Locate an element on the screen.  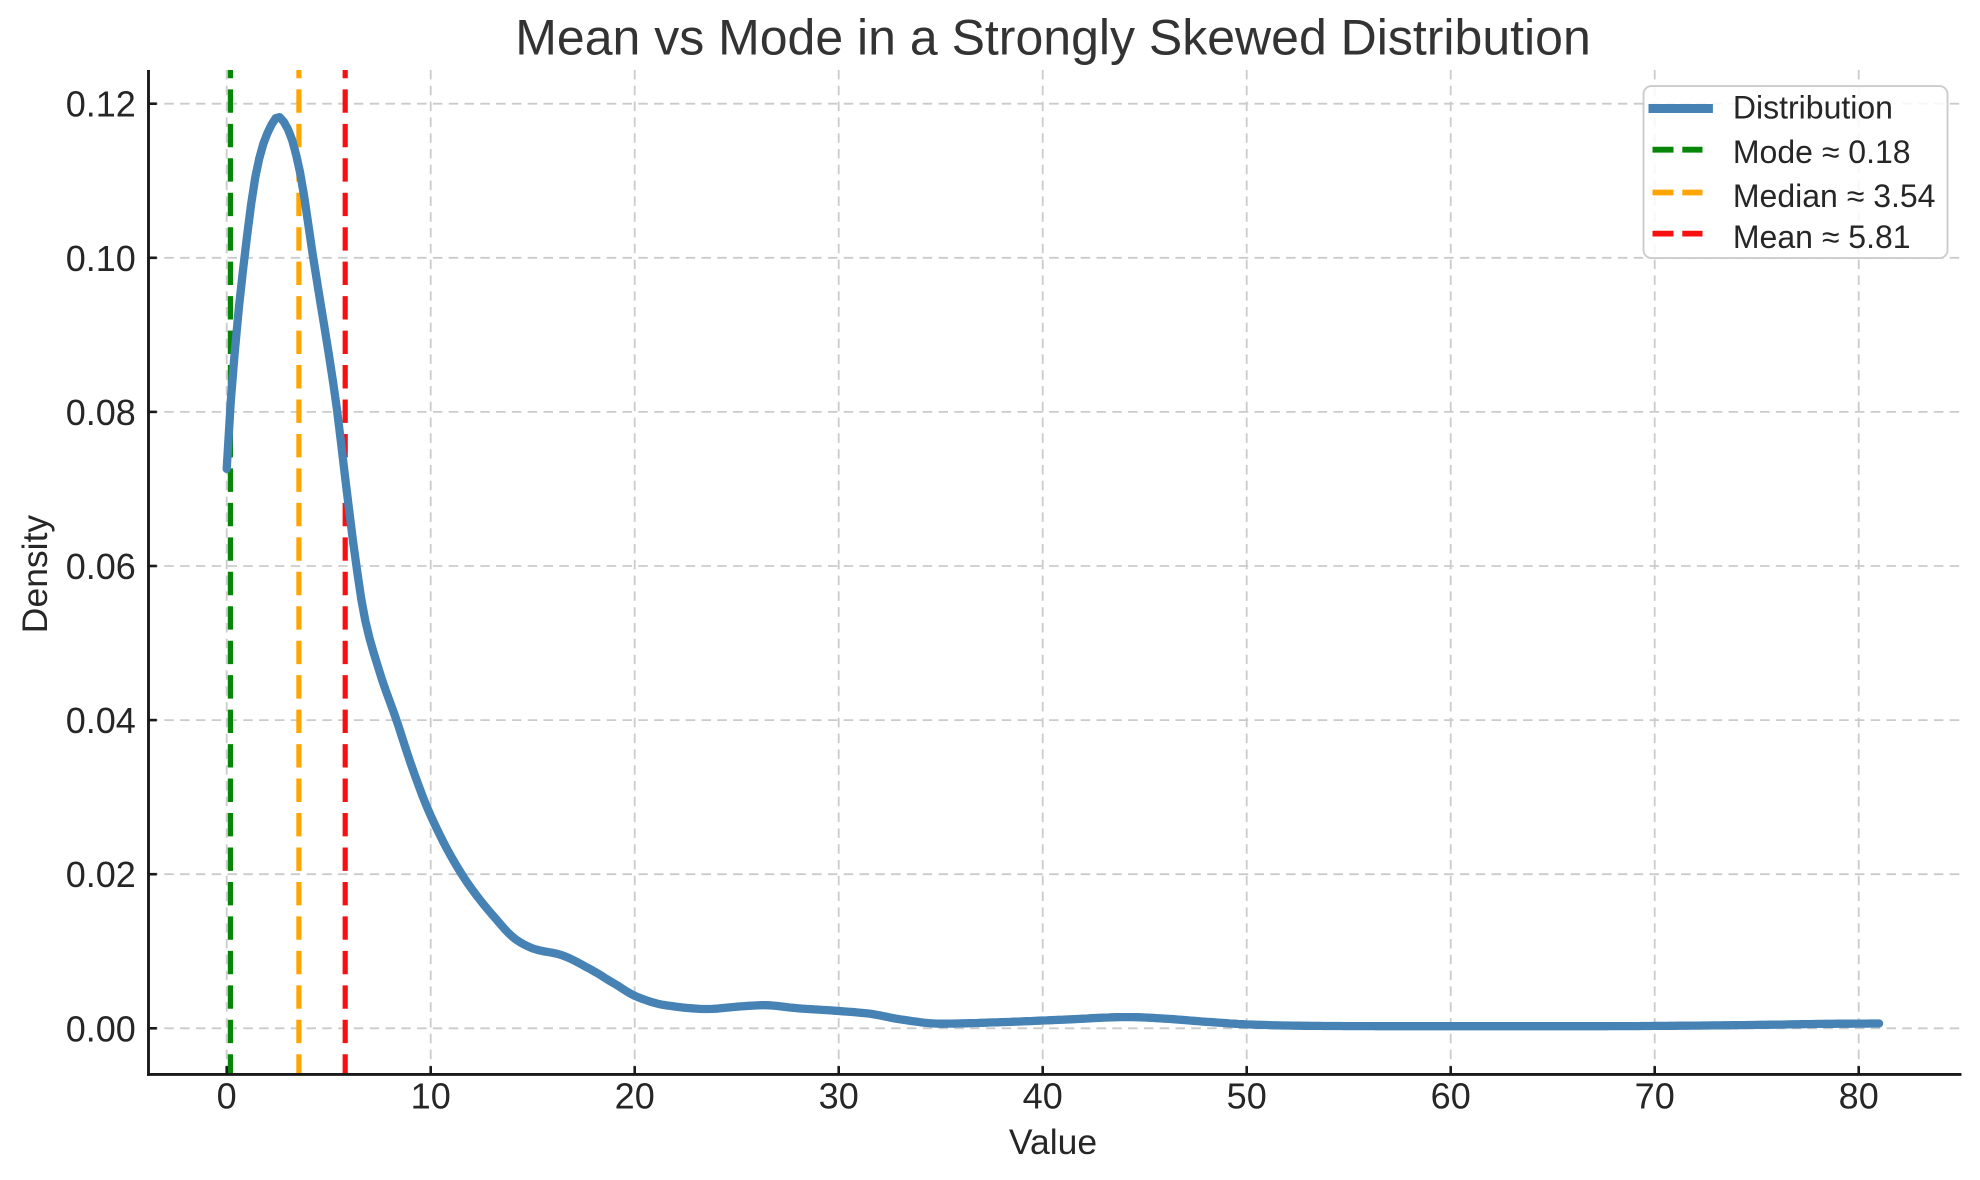
svg-text: 0.02 is located at coordinates (101, 874).